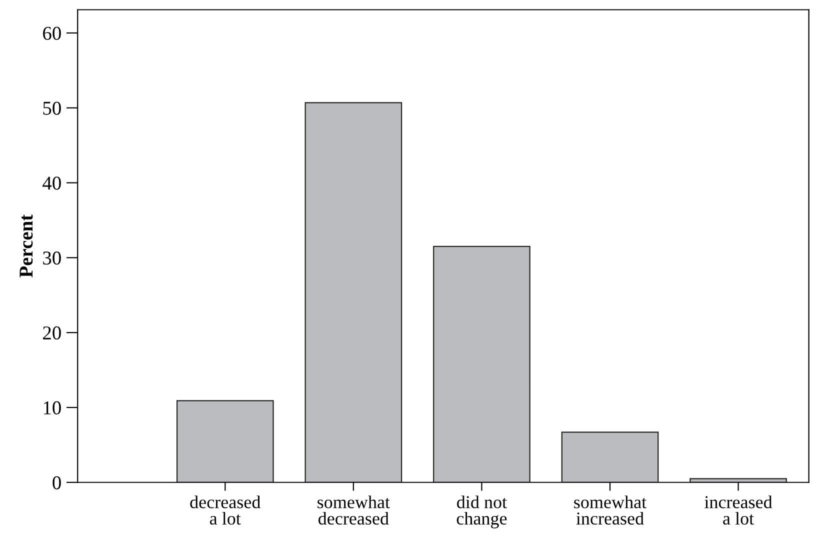 Image resolution: width=817 pixels, height=542 pixels. What do you see at coordinates (610, 510) in the screenshot?
I see `x-tick-label: somewhat increased` at bounding box center [610, 510].